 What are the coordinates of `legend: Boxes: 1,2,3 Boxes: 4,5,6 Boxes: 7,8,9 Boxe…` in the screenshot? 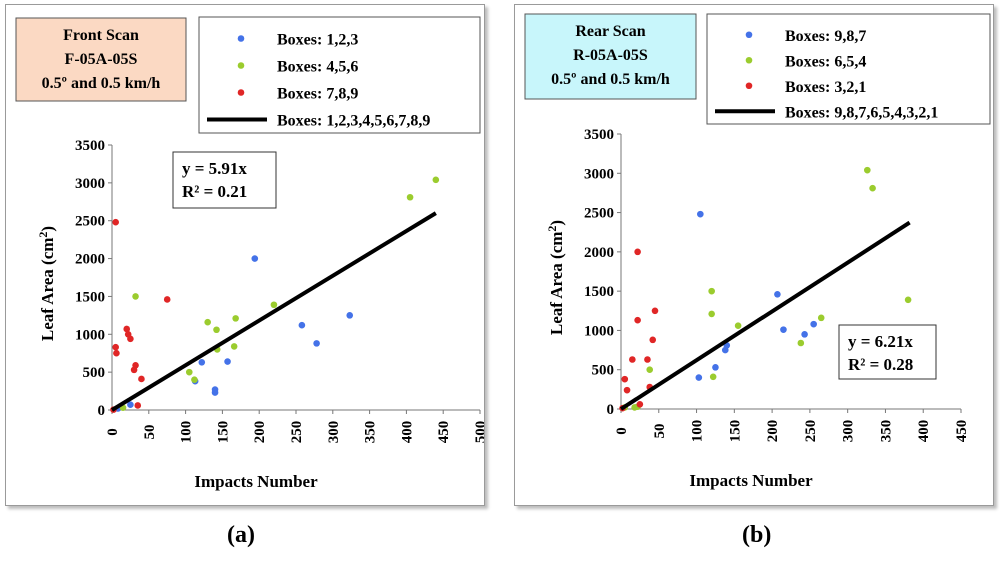 It's located at (339, 75).